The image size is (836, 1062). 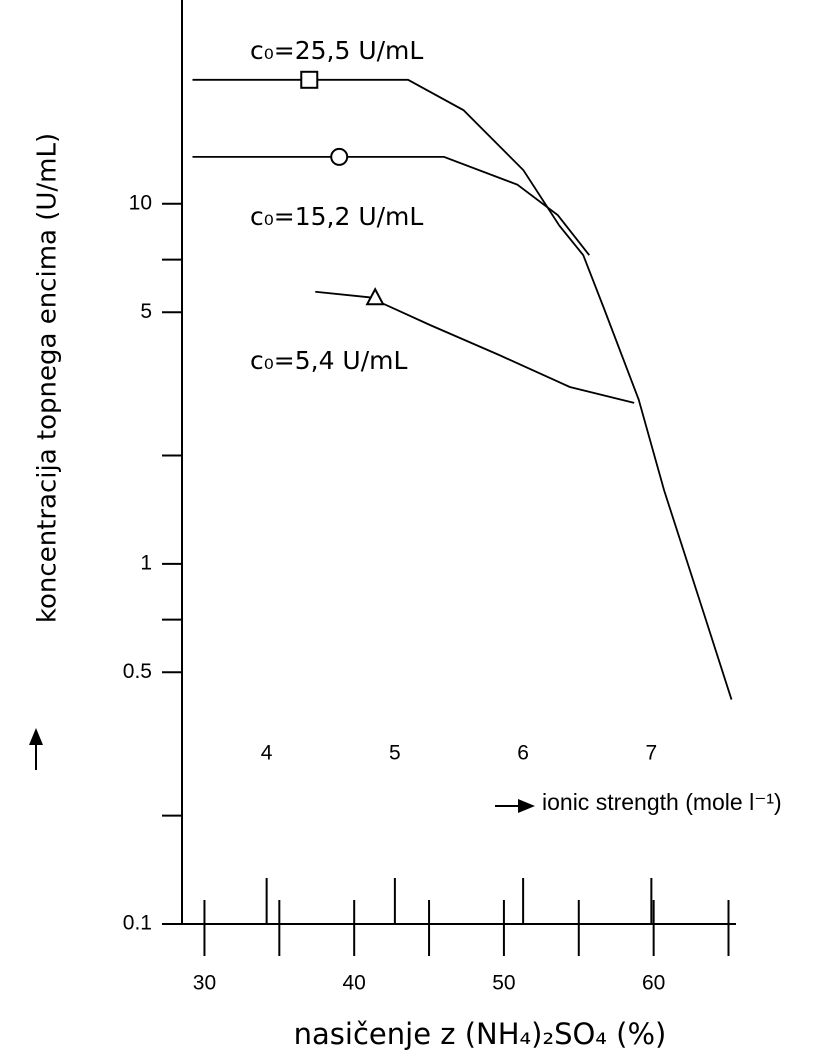 I want to click on legend-label: c₀=25,5 U/mL, so click(x=336, y=50).